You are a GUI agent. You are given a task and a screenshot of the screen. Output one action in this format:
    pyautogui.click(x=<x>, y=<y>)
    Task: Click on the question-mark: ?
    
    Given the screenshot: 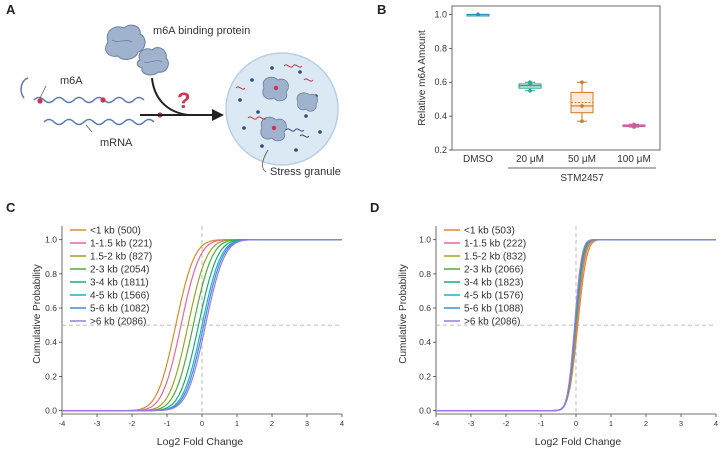 What is the action you would take?
    pyautogui.click(x=183, y=100)
    